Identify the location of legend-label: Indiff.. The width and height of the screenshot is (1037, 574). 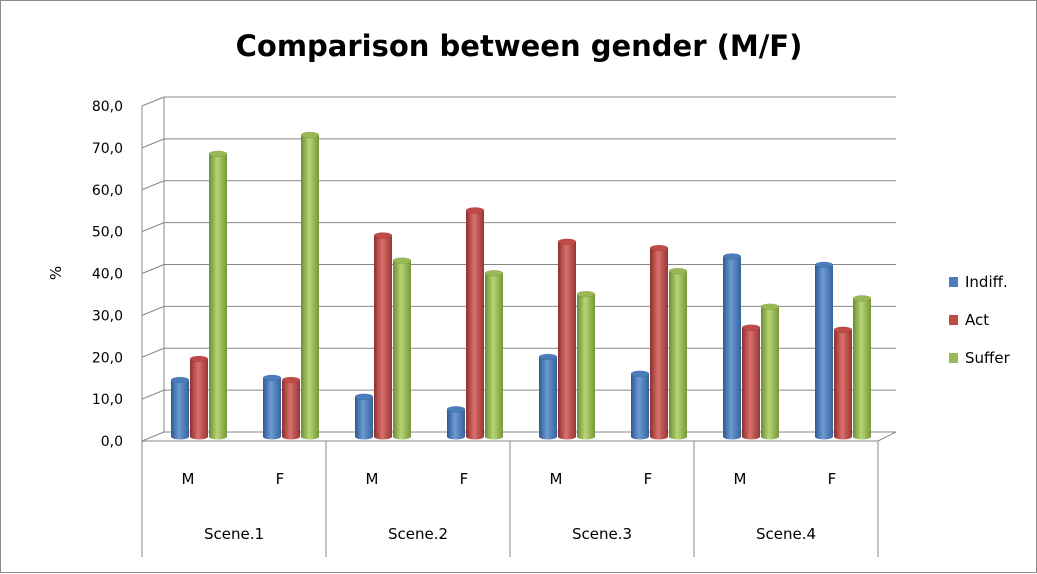
(986, 282).